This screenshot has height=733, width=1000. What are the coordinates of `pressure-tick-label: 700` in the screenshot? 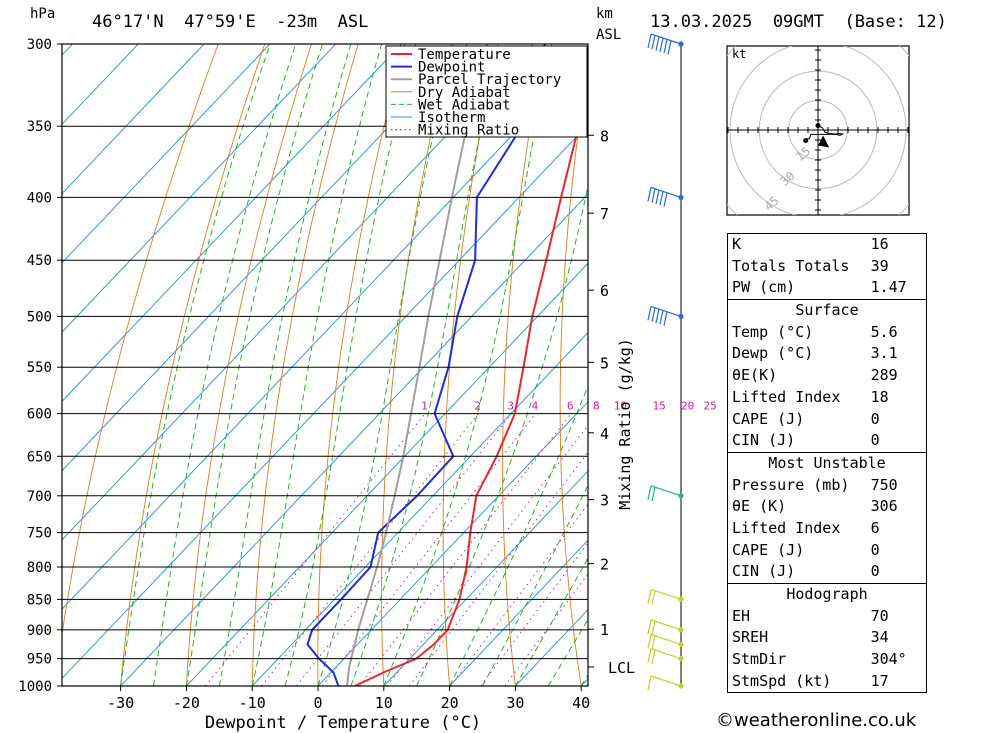 It's located at (39, 497).